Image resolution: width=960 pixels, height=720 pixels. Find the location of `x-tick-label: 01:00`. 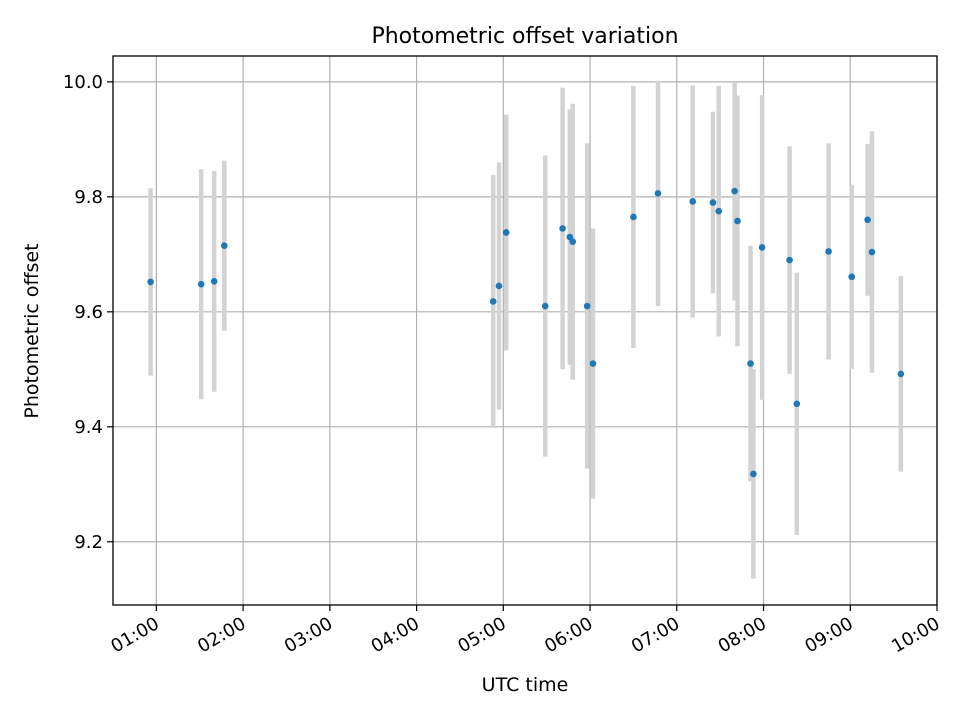

x-tick-label: 01:00 is located at coordinates (134, 635).